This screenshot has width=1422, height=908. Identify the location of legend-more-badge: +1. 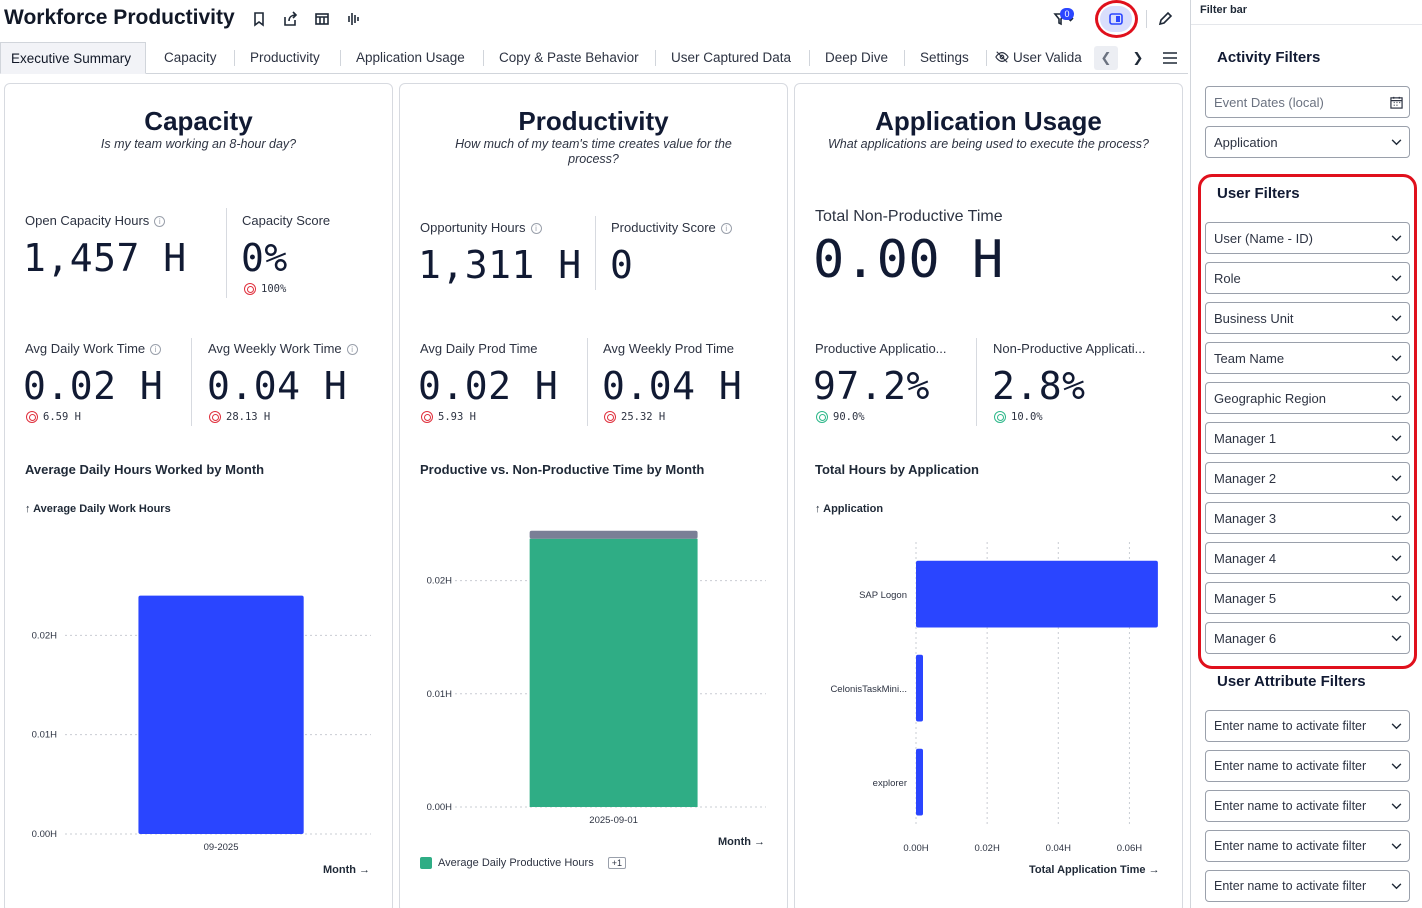
(616, 863).